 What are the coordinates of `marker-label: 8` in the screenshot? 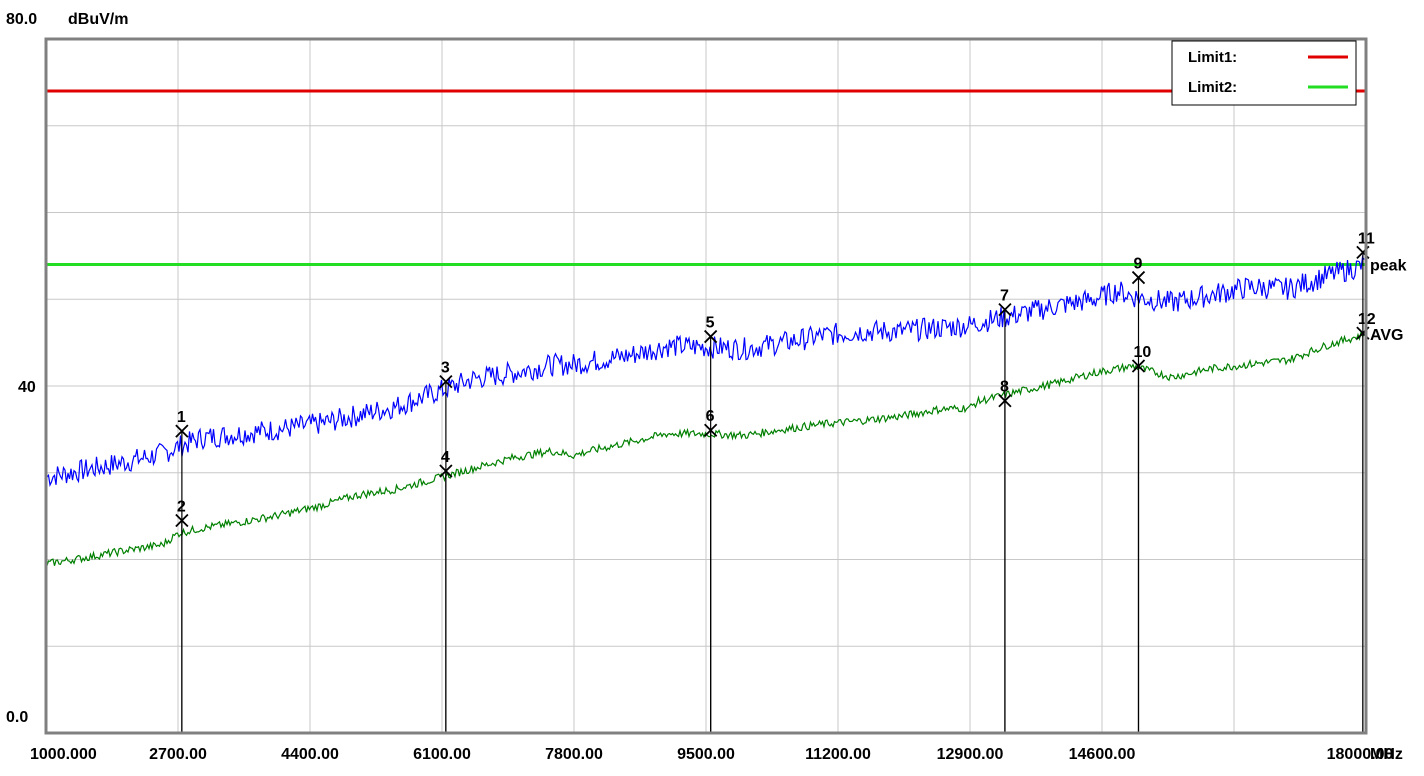 It's located at (1004, 387).